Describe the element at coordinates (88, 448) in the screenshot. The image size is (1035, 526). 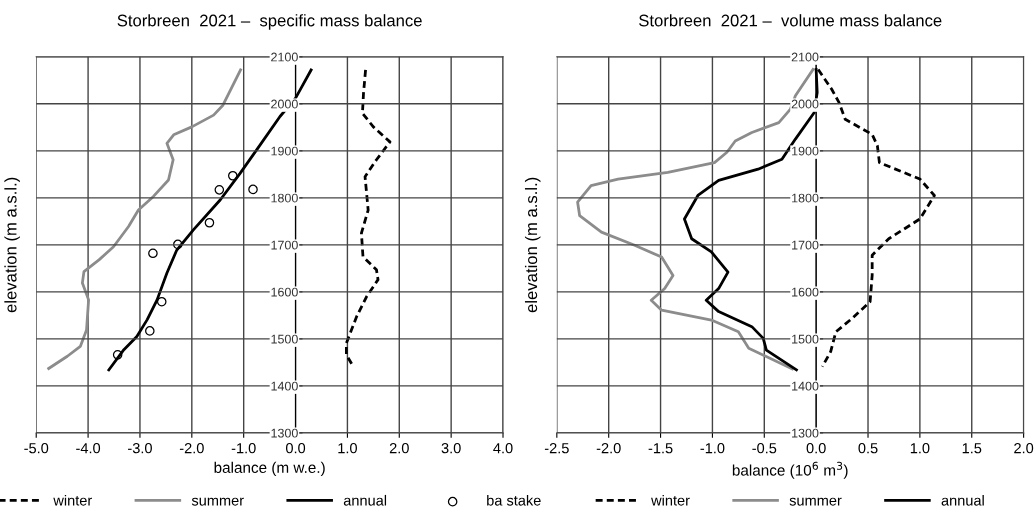
I see `x-tick-label: -4.0` at that location.